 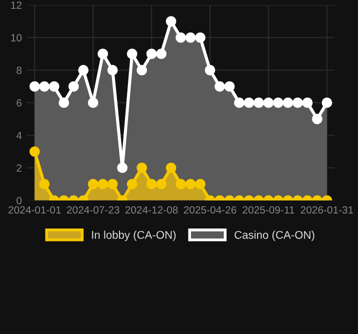 I want to click on y-tick-label: 6, so click(x=19, y=103).